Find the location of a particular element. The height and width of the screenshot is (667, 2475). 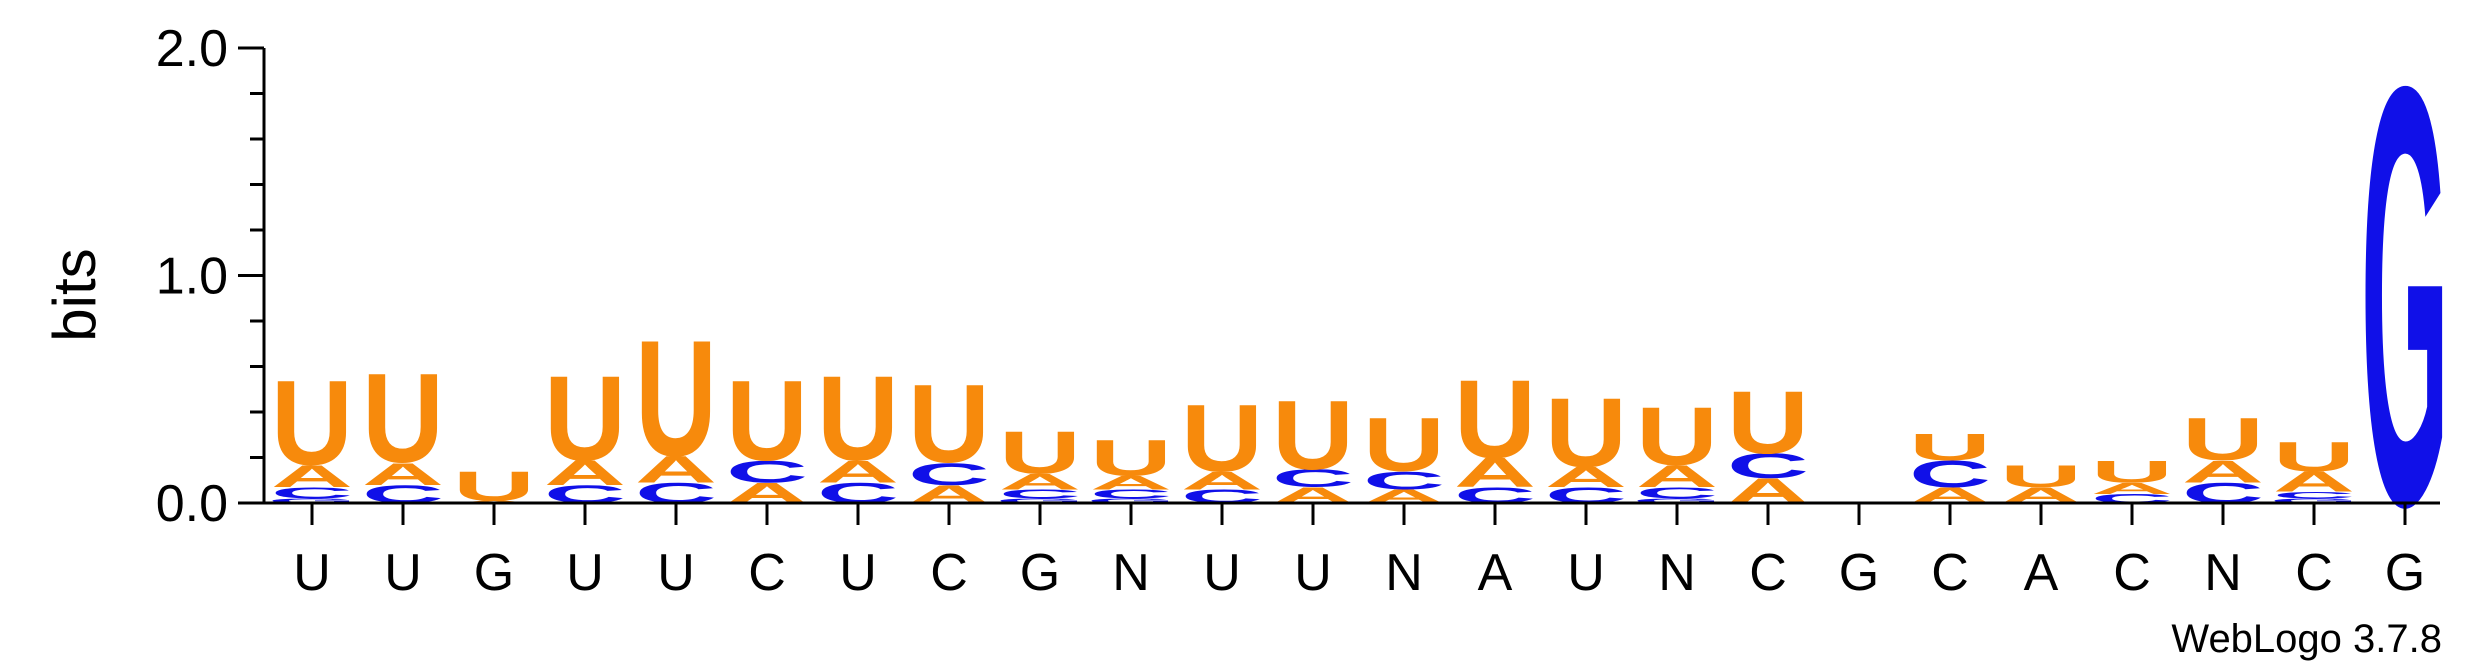

logo-column: AU is located at coordinates (2041, 482).